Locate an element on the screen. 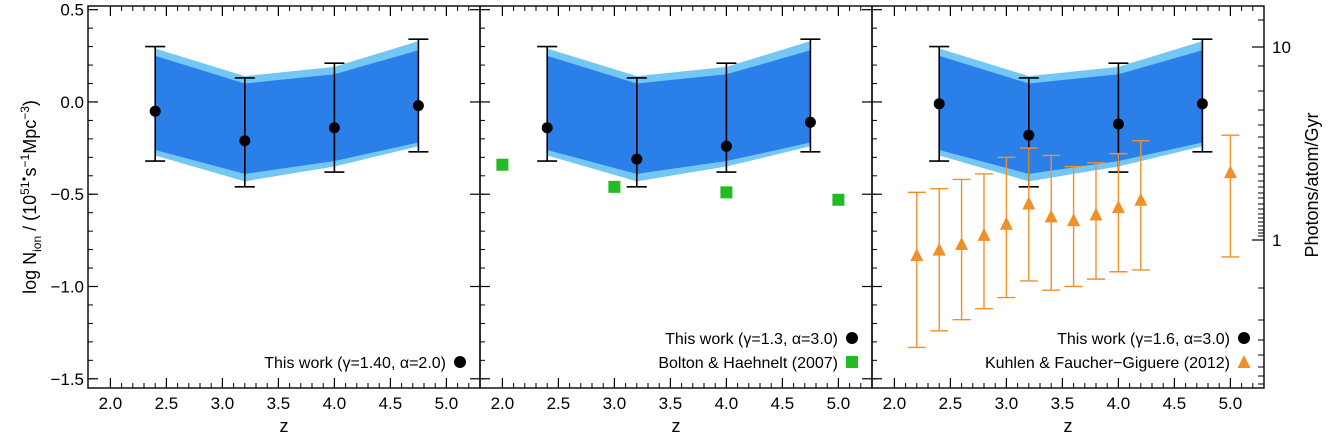 This screenshot has height=446, width=1330. y-tick-label: 0.5 is located at coordinates (72, 10).